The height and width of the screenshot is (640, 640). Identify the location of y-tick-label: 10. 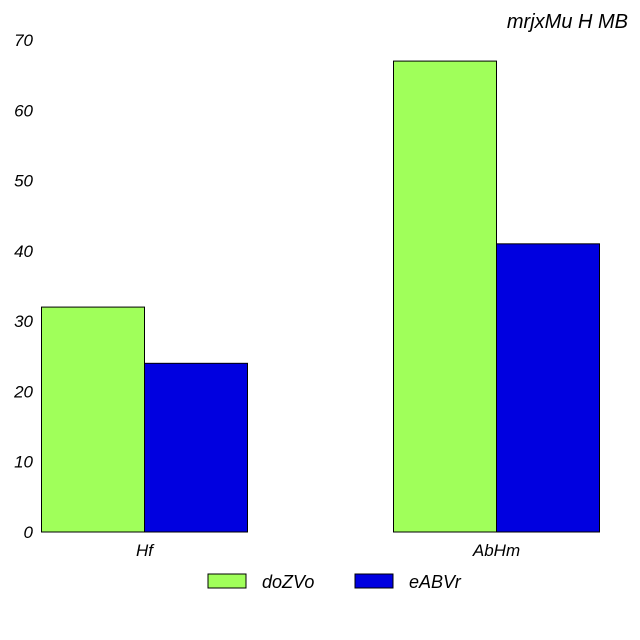
(23, 462).